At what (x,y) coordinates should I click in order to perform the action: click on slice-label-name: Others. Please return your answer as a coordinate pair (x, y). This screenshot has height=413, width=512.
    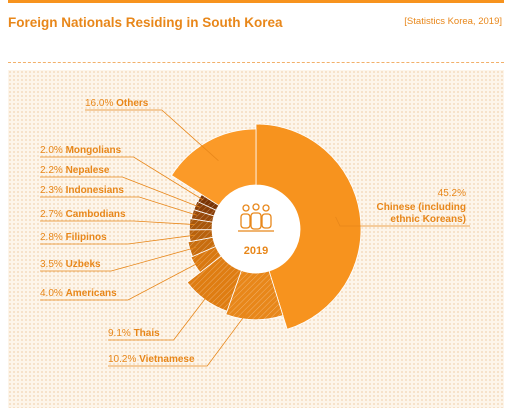
    Looking at the image, I should click on (132, 103).